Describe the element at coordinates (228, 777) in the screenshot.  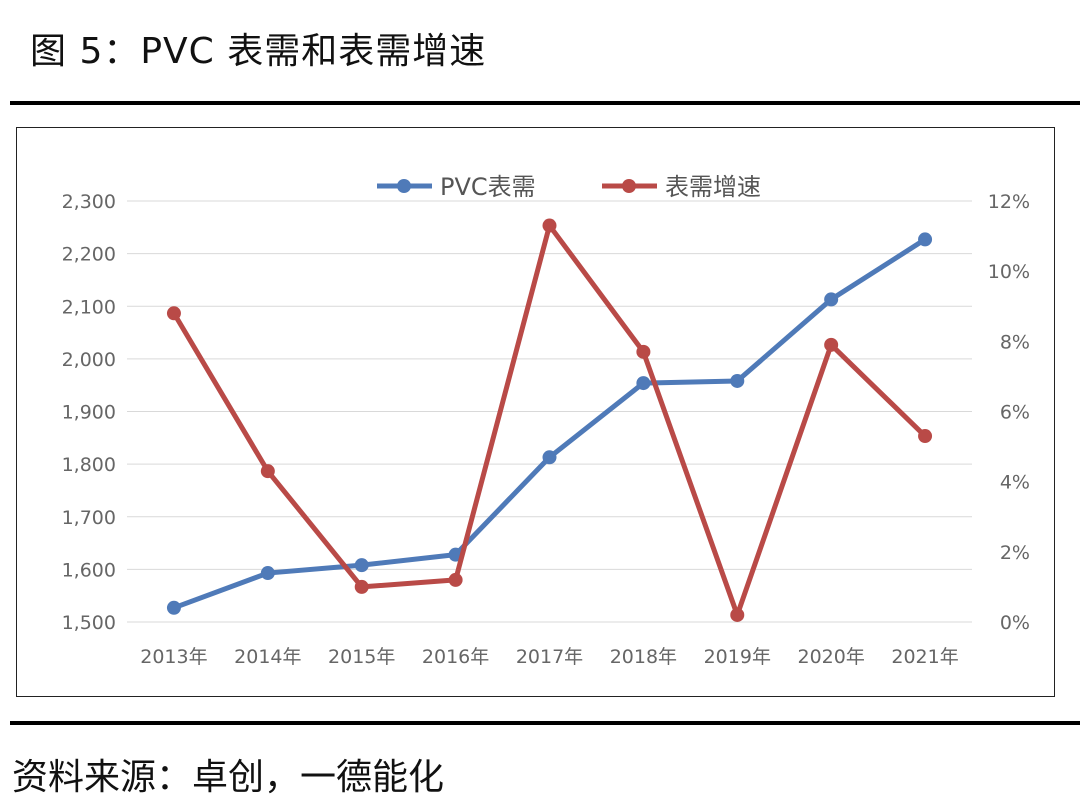
I see `source-note: 资料来源：卓创，一德能化` at that location.